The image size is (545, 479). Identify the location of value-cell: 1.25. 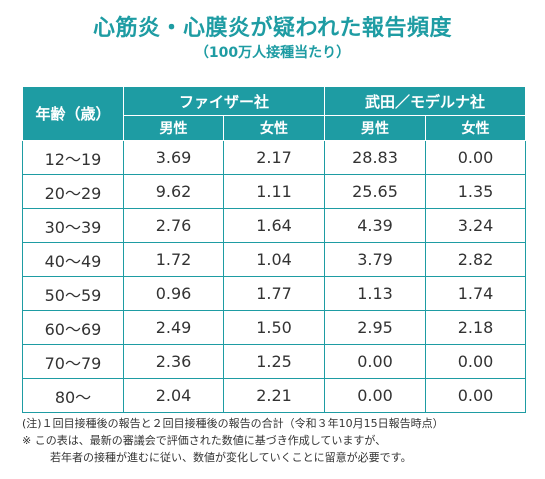
(274, 361).